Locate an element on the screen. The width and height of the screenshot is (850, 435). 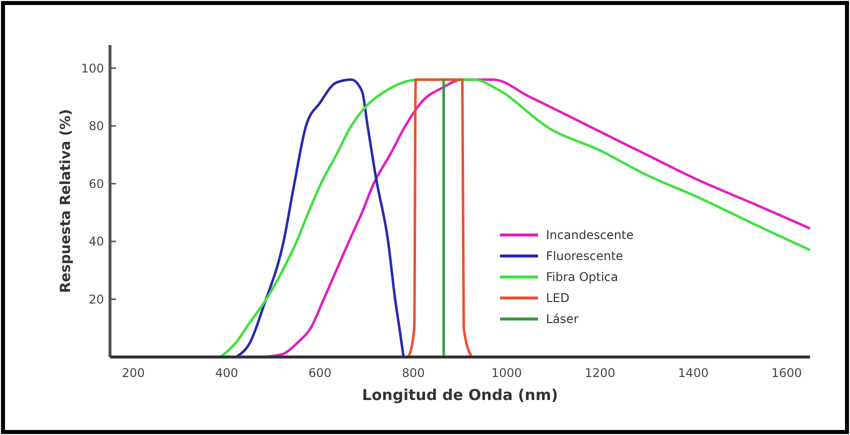
y-tick-label: 80 is located at coordinates (96, 126).